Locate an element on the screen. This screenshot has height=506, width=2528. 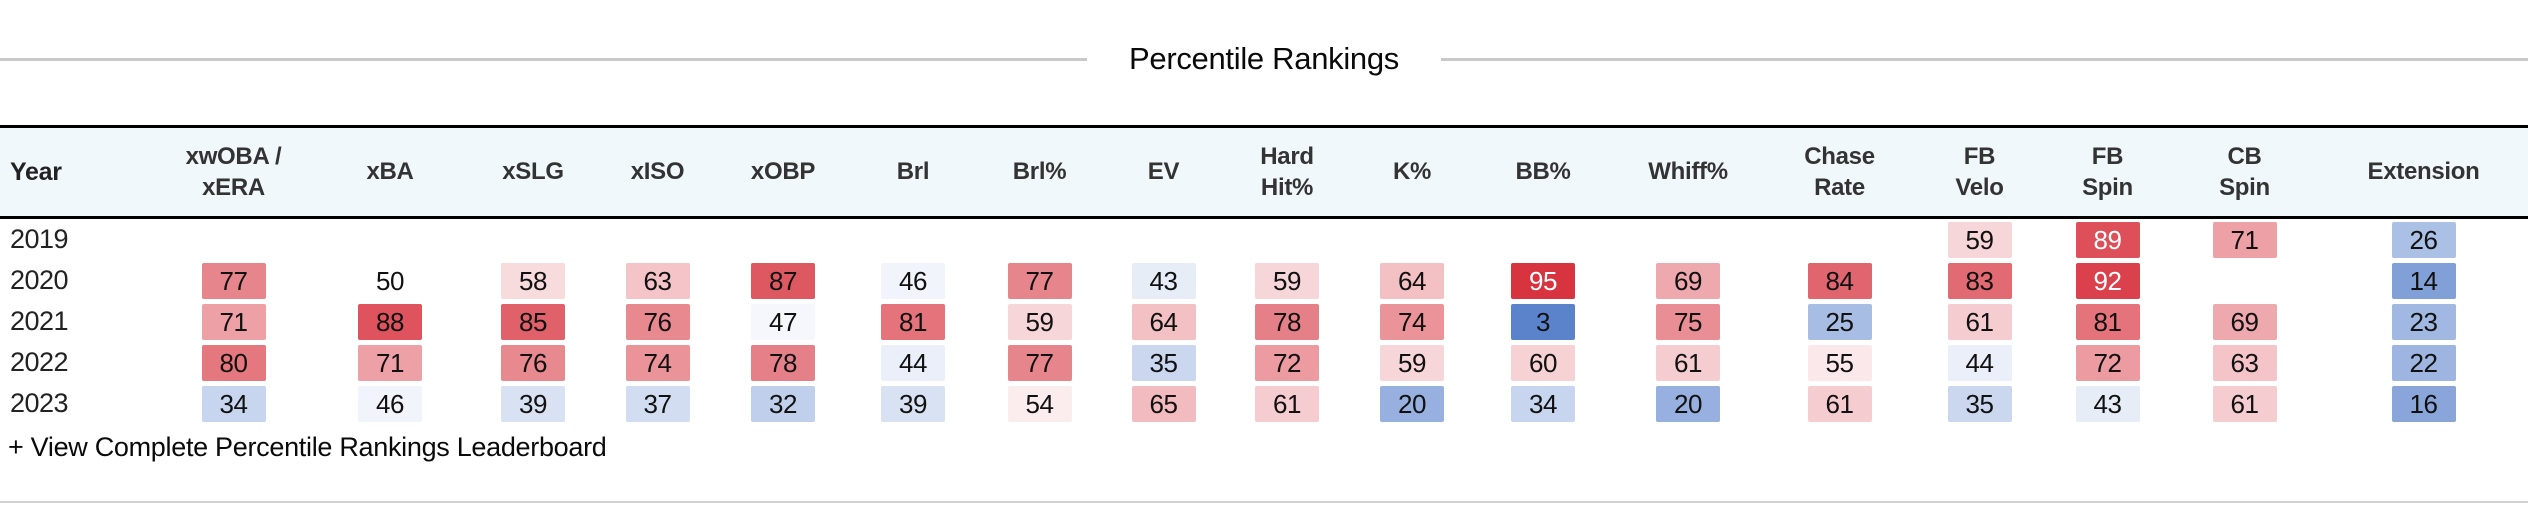
section-title-row: Percentile Rankings is located at coordinates (1264, 59).